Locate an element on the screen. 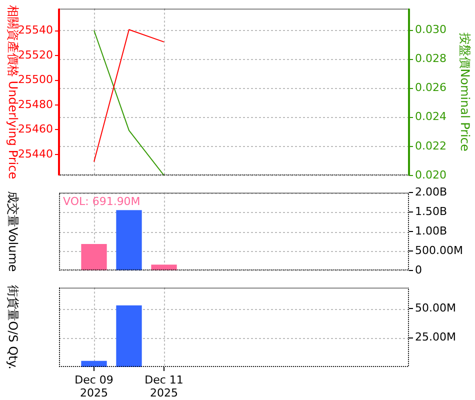 The width and height of the screenshot is (475, 400). y-tick-label: 50.00M is located at coordinates (435, 307).